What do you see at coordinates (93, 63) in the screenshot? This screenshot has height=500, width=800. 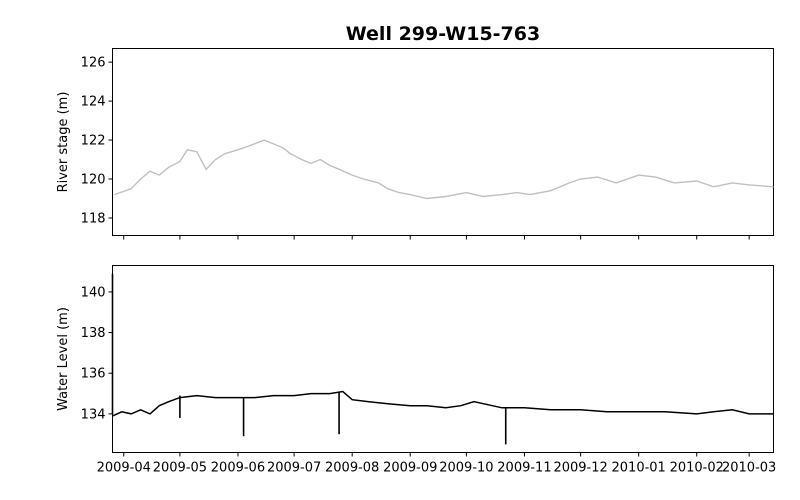 I see `y-tick-label: 126` at bounding box center [93, 63].